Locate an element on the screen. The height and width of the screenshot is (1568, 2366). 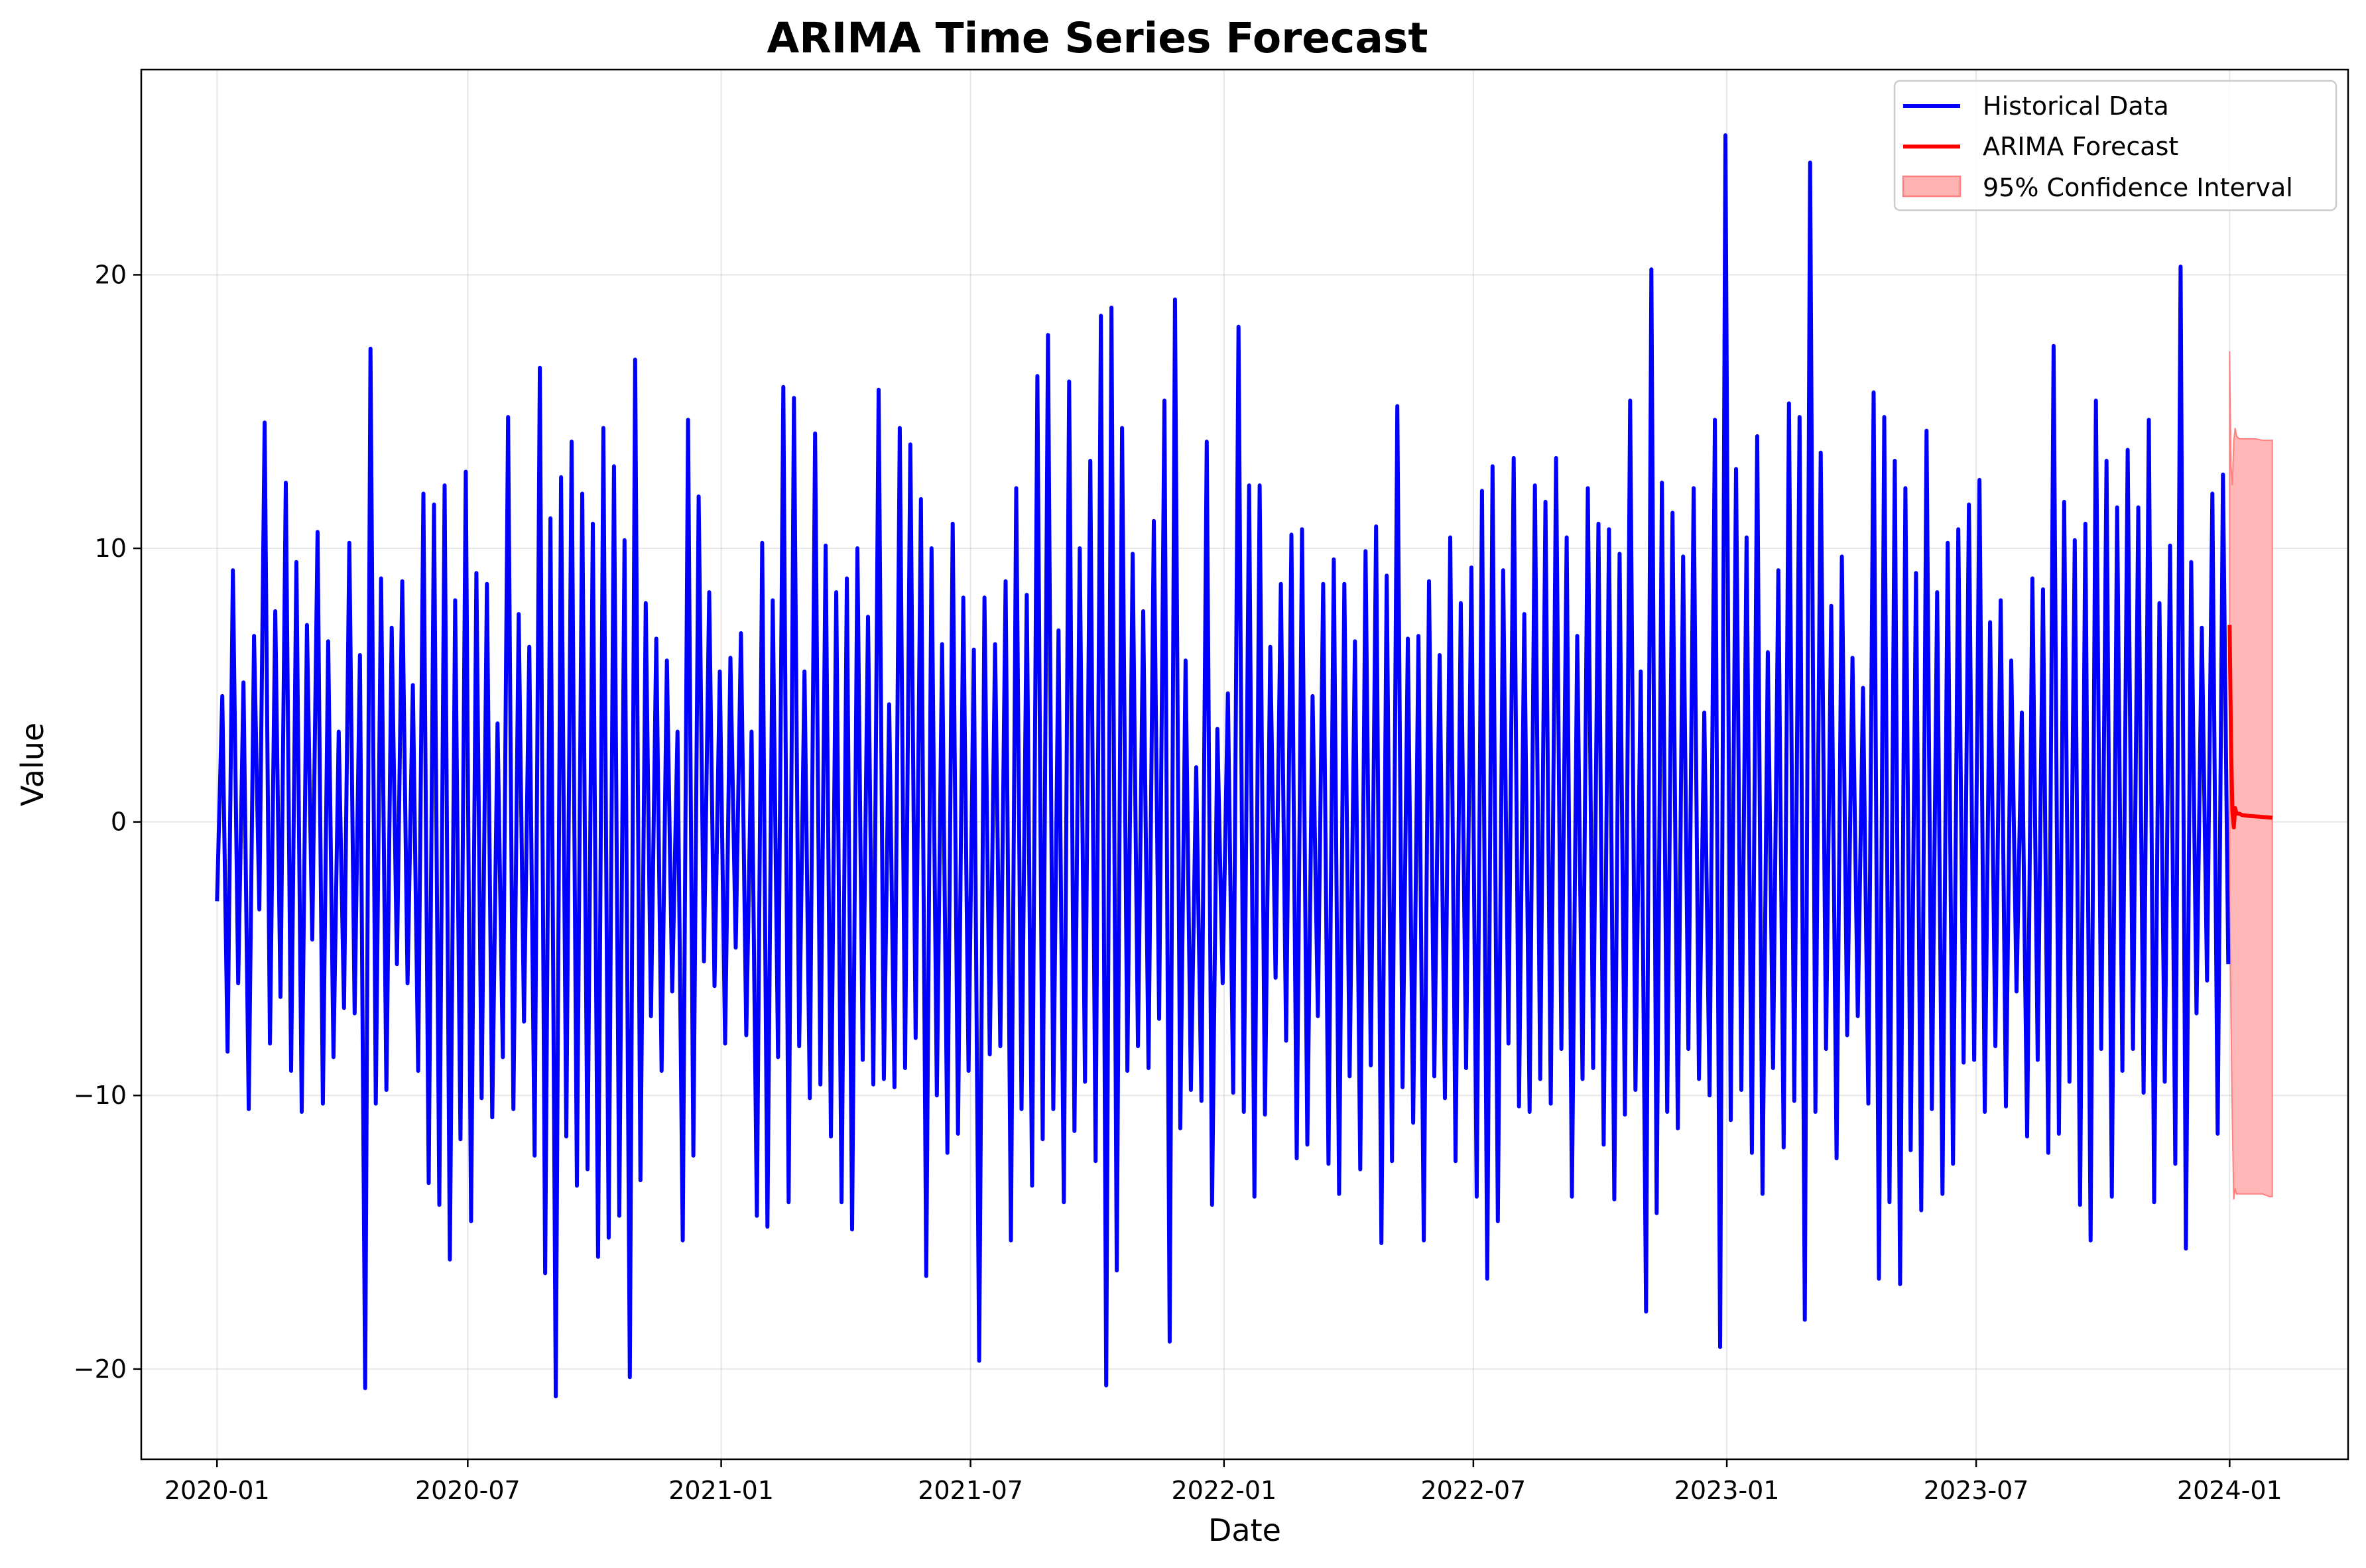
chart-title: ARIMA Time Series Forecast is located at coordinates (1097, 38).